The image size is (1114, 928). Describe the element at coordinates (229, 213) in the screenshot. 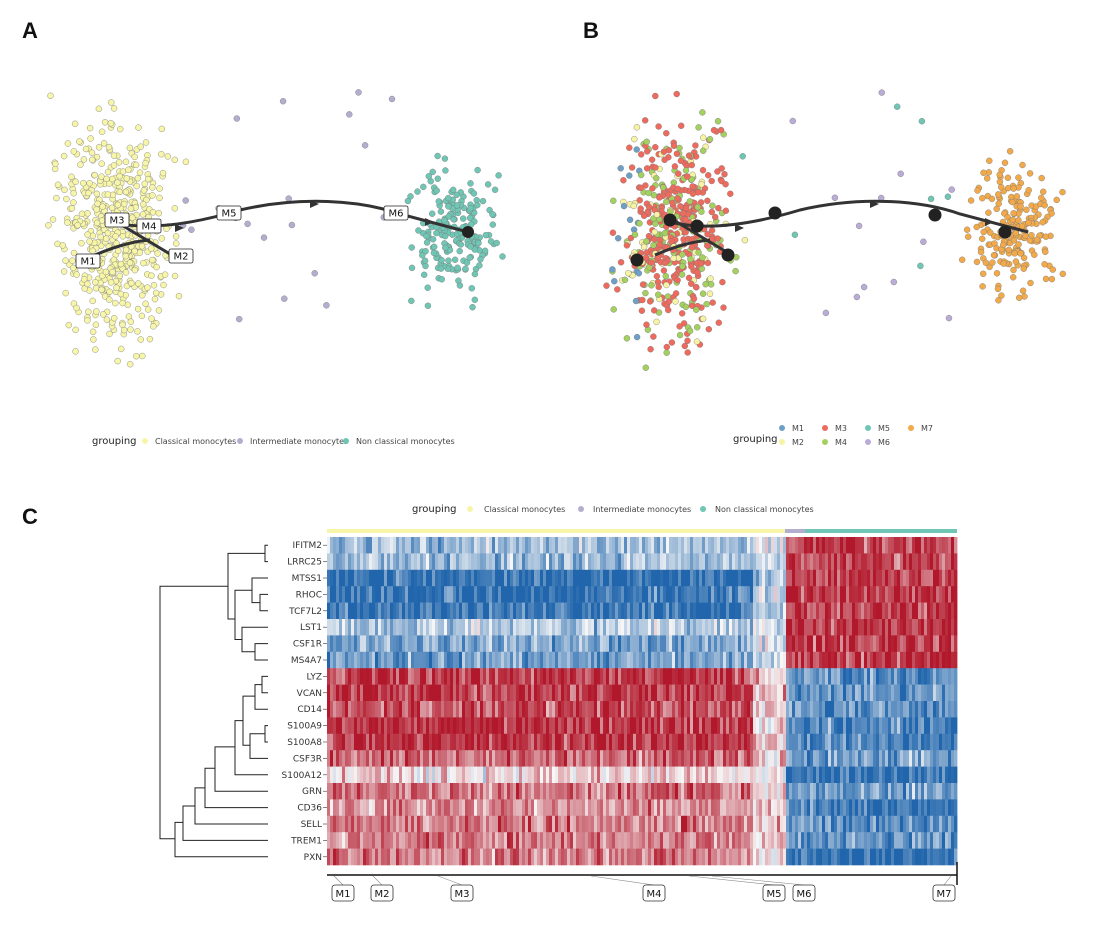

I see `milestone-label-M5: M5` at that location.